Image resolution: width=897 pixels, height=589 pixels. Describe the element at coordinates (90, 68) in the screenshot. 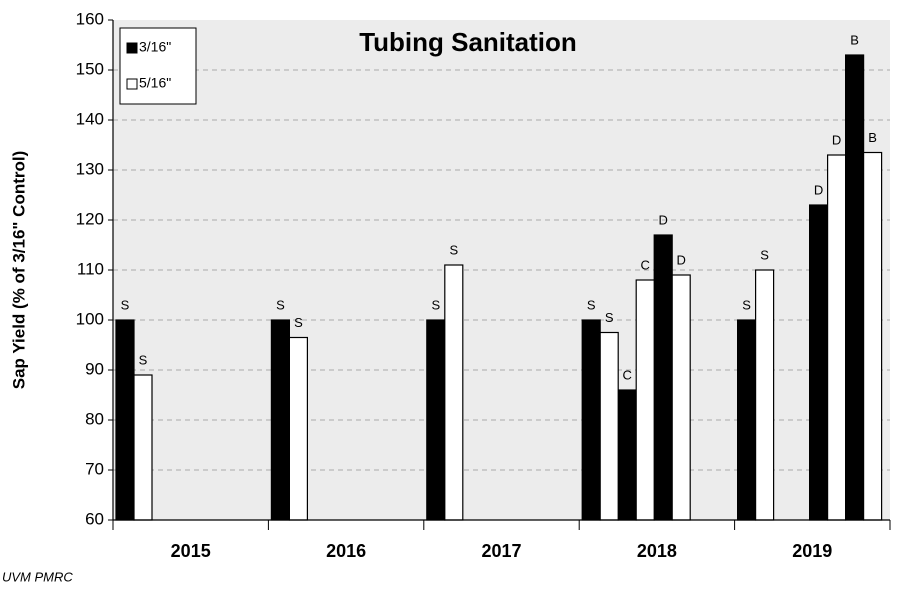

I see `y-tick-label: 150` at that location.